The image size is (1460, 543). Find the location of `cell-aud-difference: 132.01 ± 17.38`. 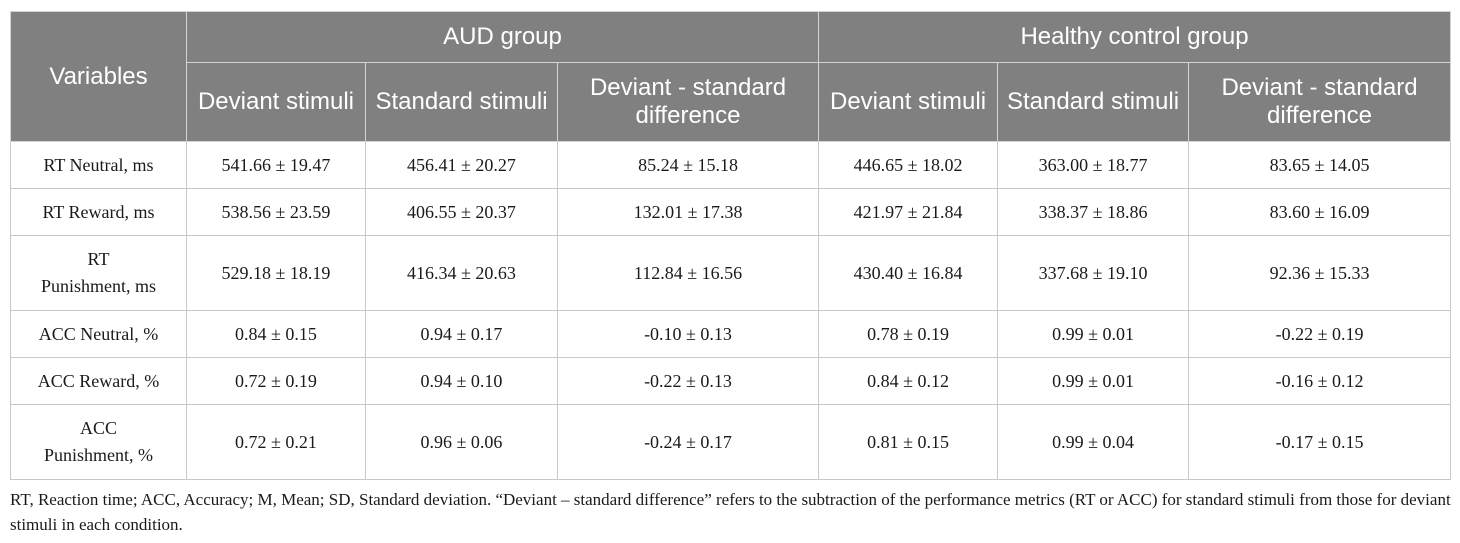

cell-aud-difference: 132.01 ± 17.38 is located at coordinates (688, 212).